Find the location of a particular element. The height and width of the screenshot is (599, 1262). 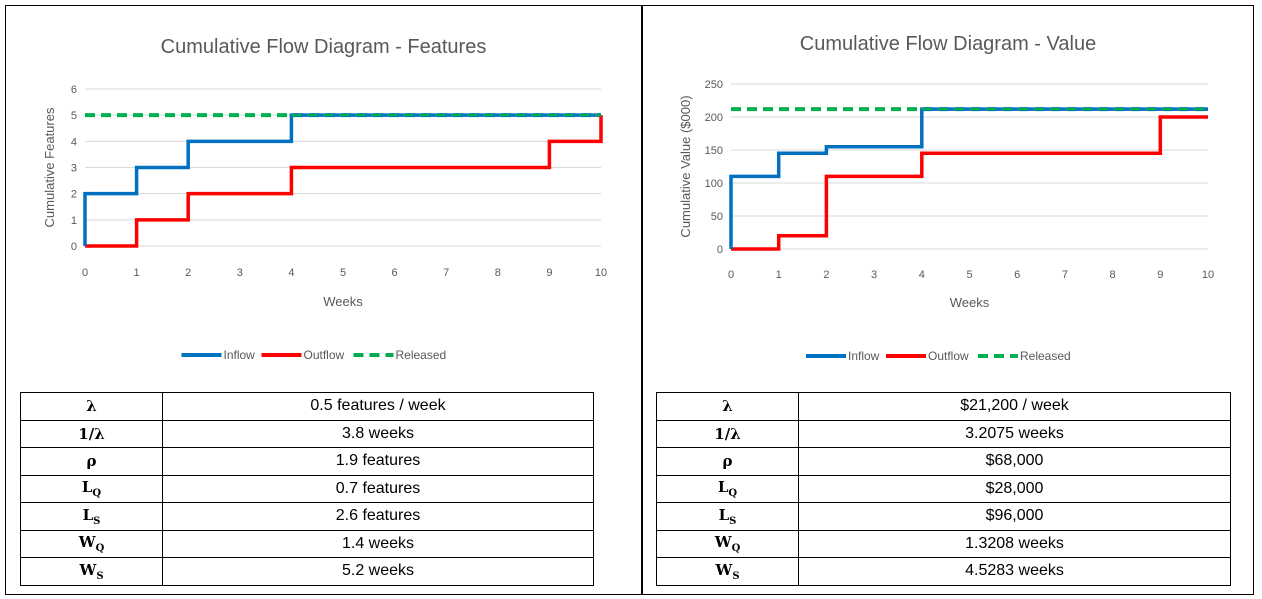

metric-symbol: 1/λ is located at coordinates (727, 433).